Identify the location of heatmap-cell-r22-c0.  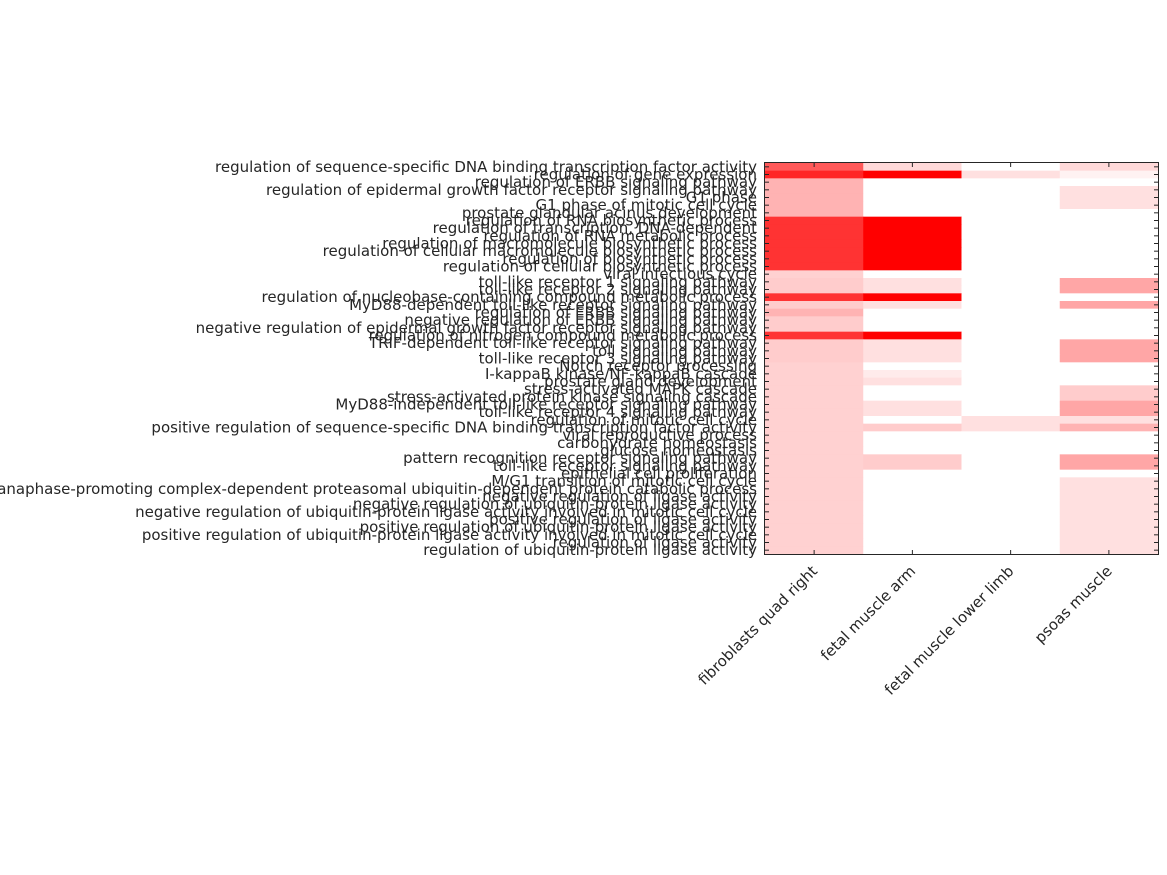
(814, 335).